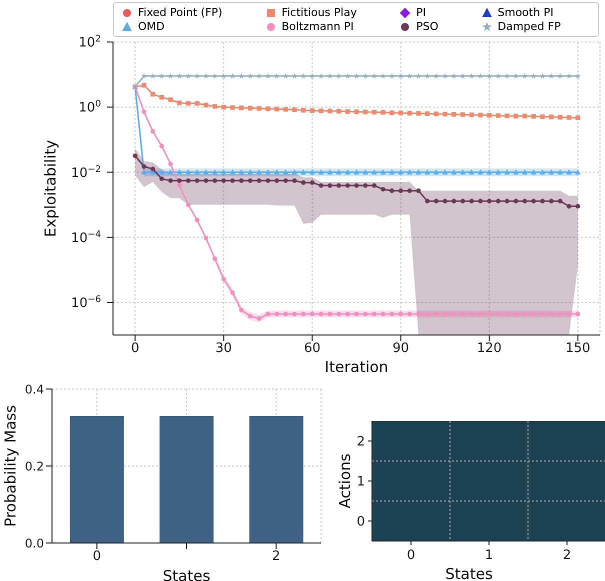  I want to click on legend-label: Boltzmann PI, so click(318, 26).